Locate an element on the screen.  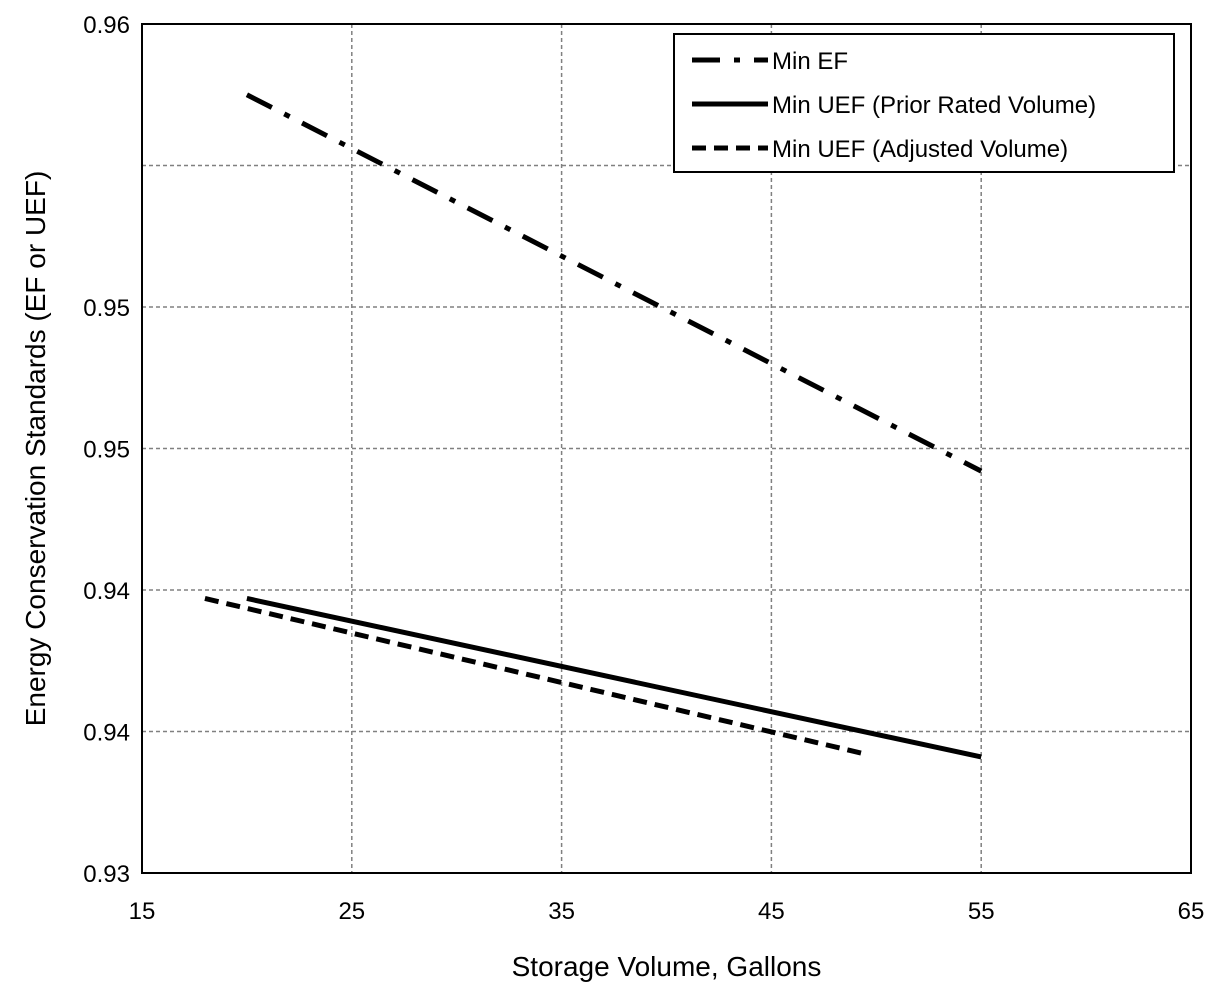
y-tick-label: 0.93 is located at coordinates (106, 874).